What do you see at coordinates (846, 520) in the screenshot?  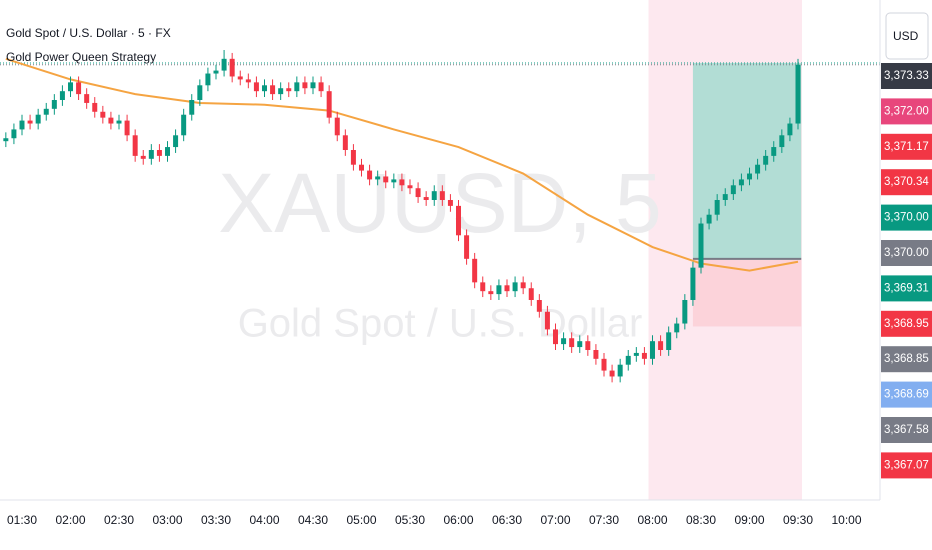 I see `x-tick-label: 10:00` at bounding box center [846, 520].